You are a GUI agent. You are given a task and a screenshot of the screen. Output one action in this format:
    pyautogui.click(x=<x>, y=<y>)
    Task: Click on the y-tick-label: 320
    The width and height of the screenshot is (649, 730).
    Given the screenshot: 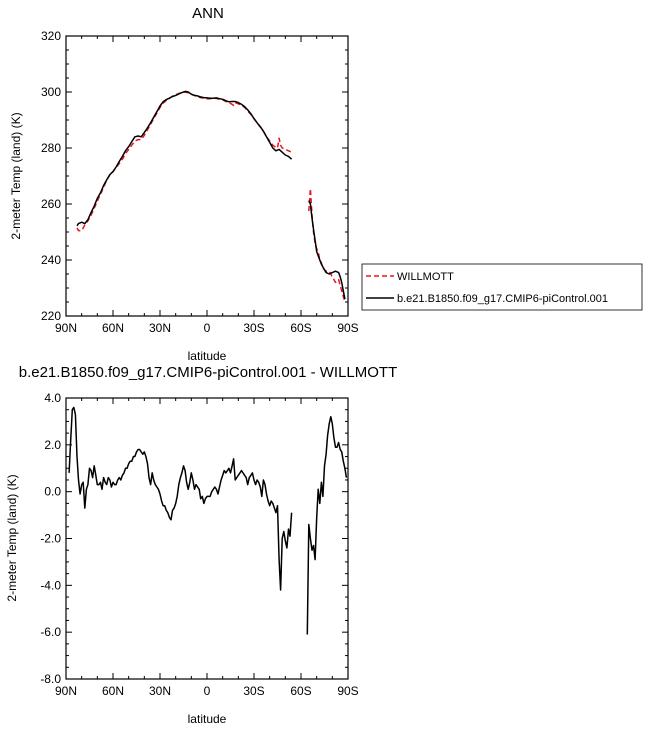 What is the action you would take?
    pyautogui.click(x=51, y=36)
    